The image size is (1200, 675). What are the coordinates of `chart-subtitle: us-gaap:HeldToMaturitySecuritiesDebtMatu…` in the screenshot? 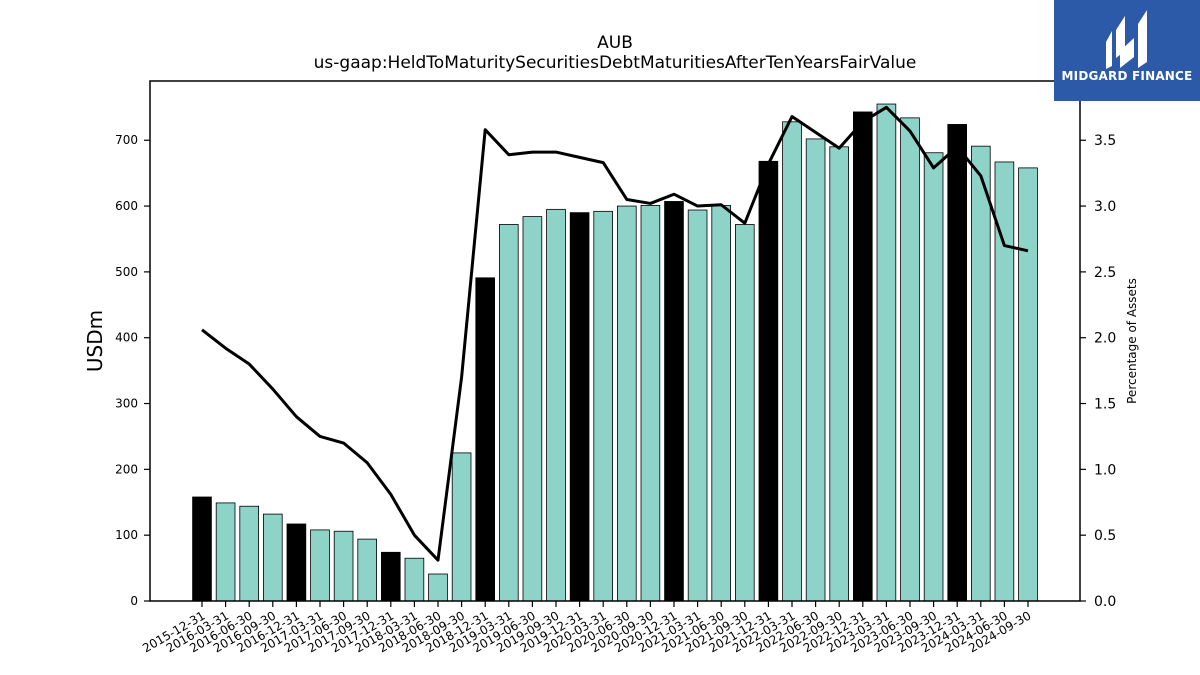 It's located at (615, 63).